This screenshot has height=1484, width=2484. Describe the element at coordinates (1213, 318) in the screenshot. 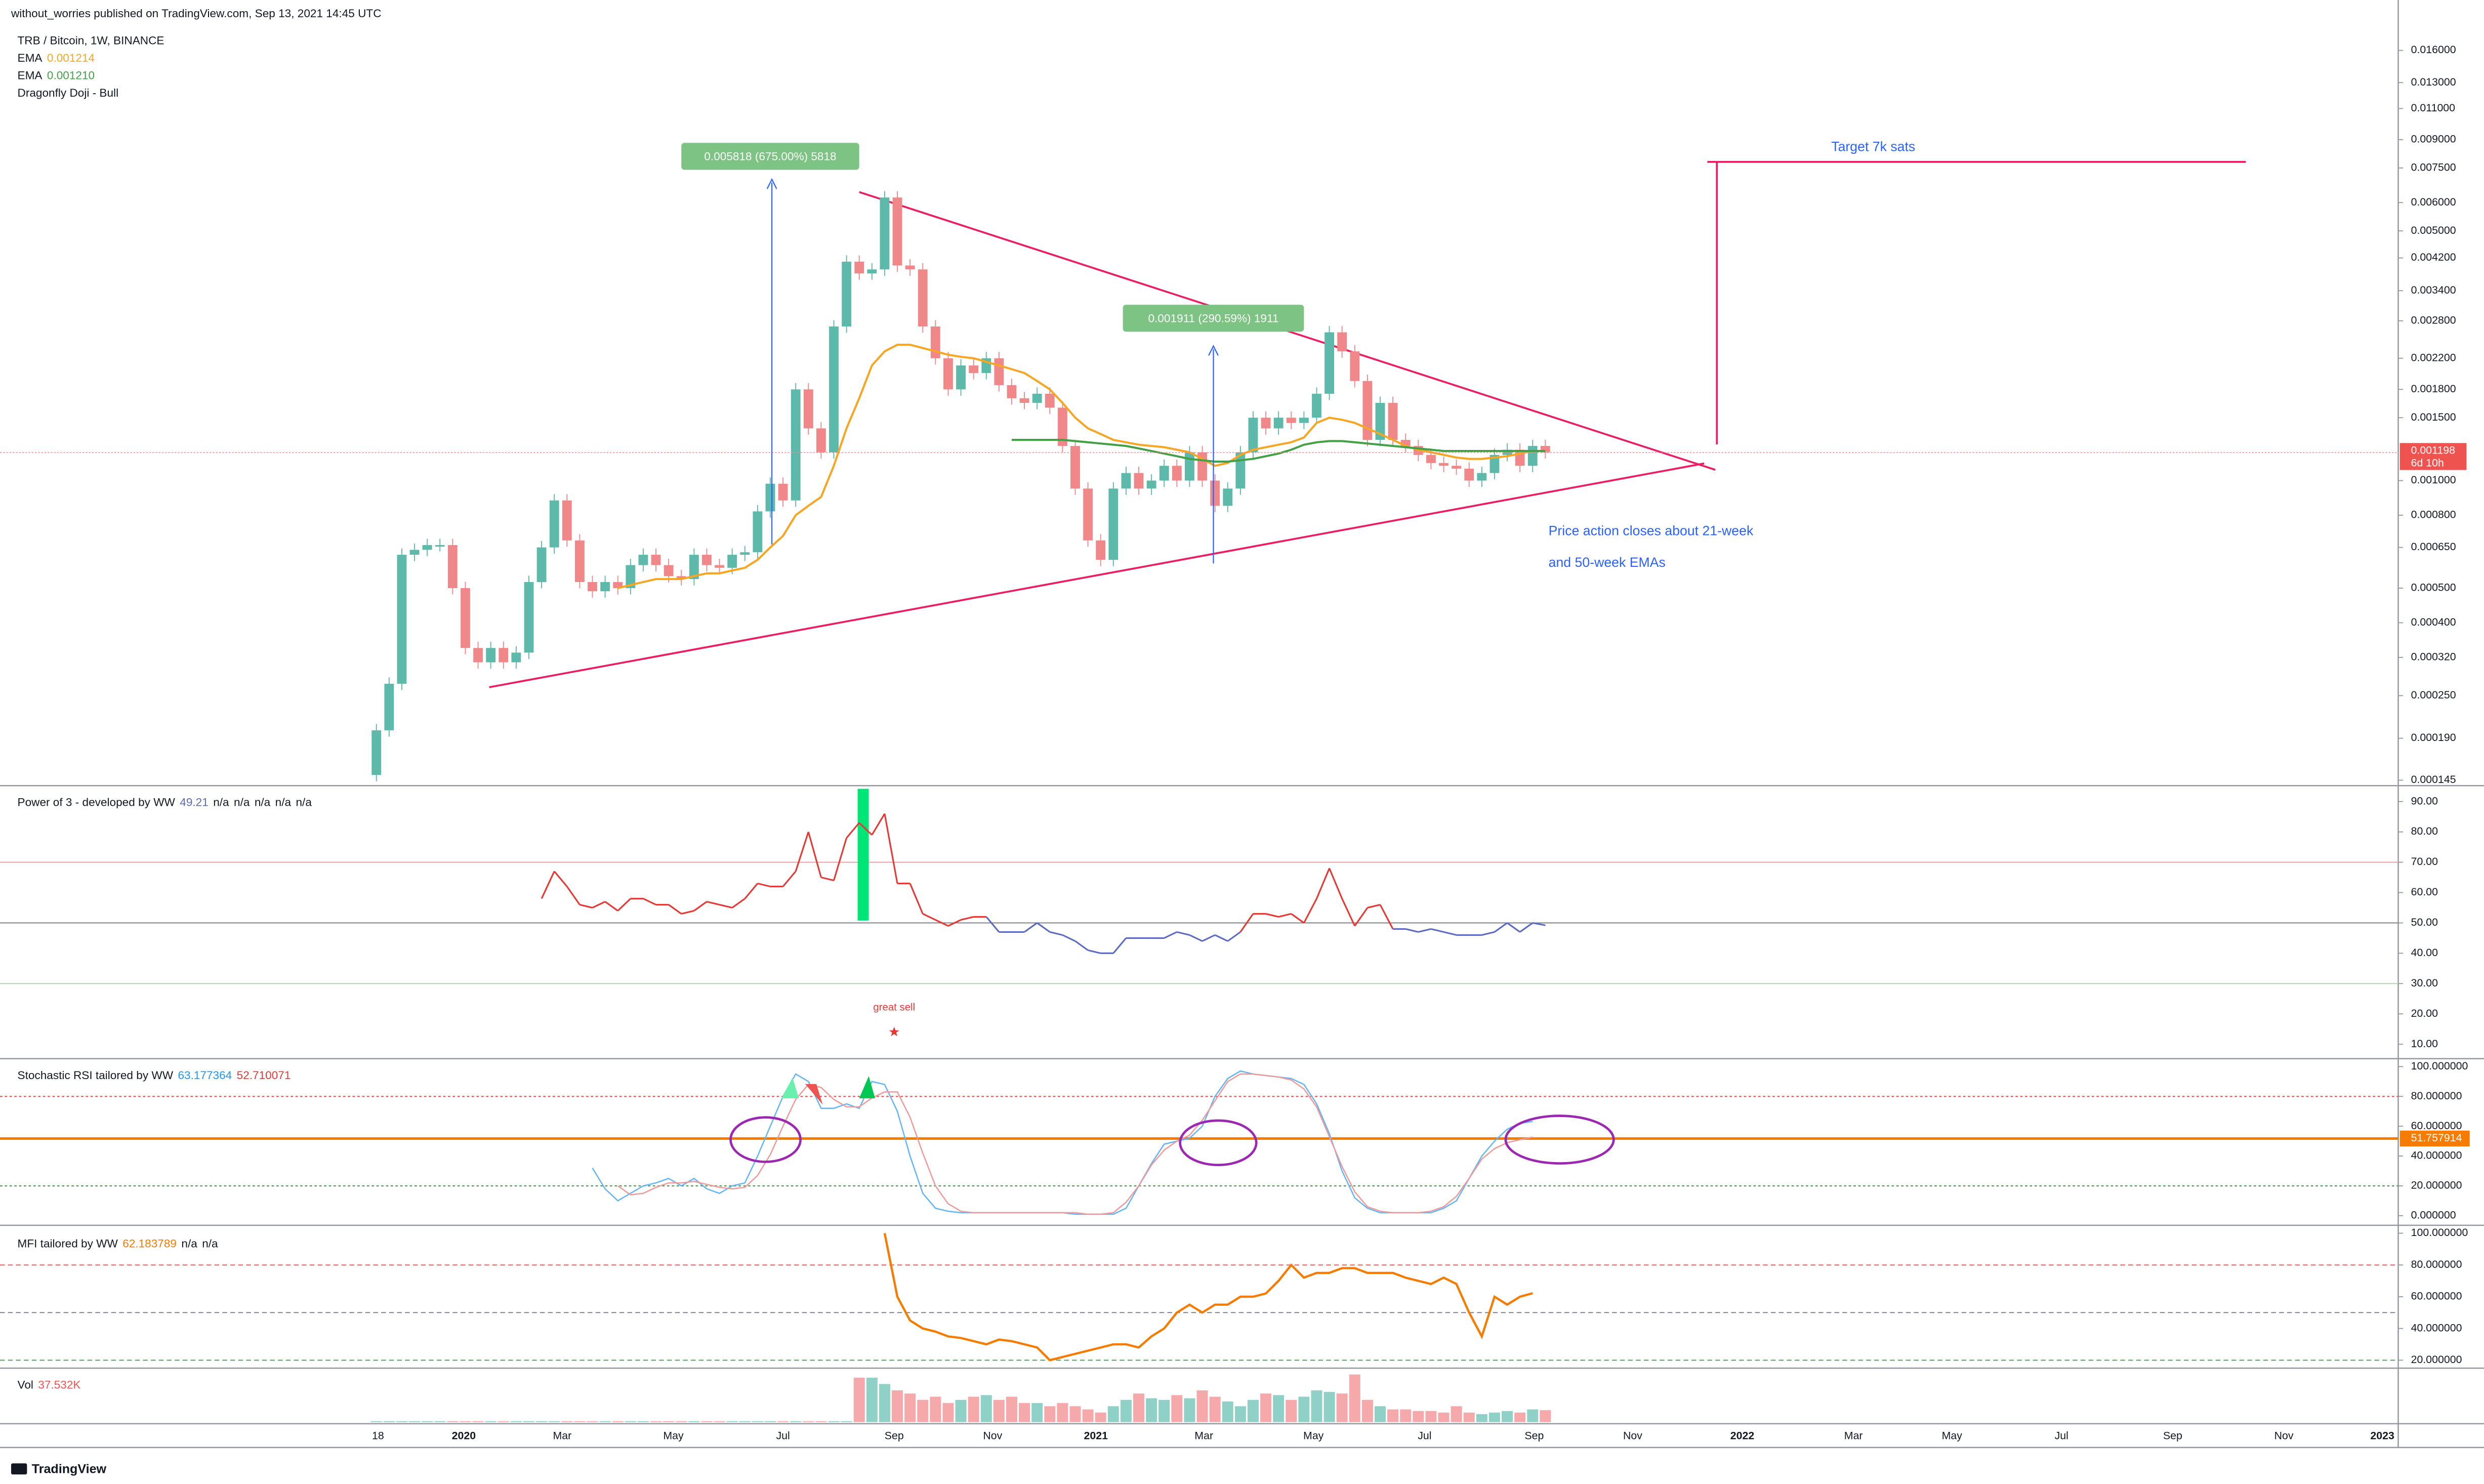

I see `measure-label: 0.001911 (290.59%) 1911` at that location.